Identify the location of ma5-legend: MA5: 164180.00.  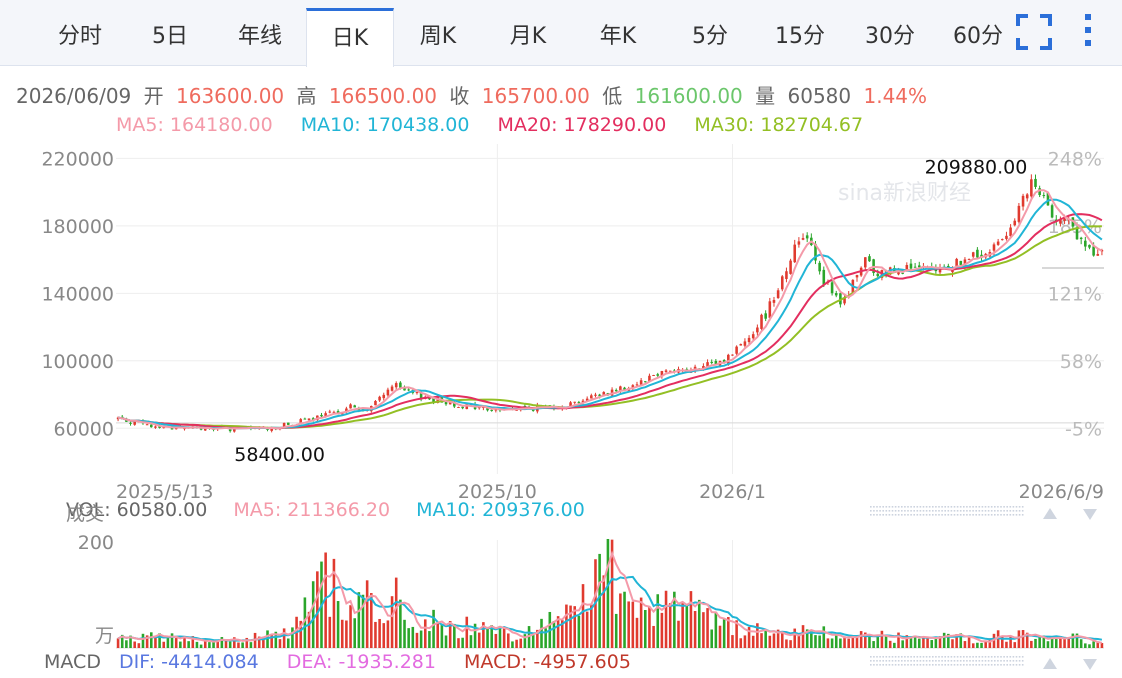
(194, 125).